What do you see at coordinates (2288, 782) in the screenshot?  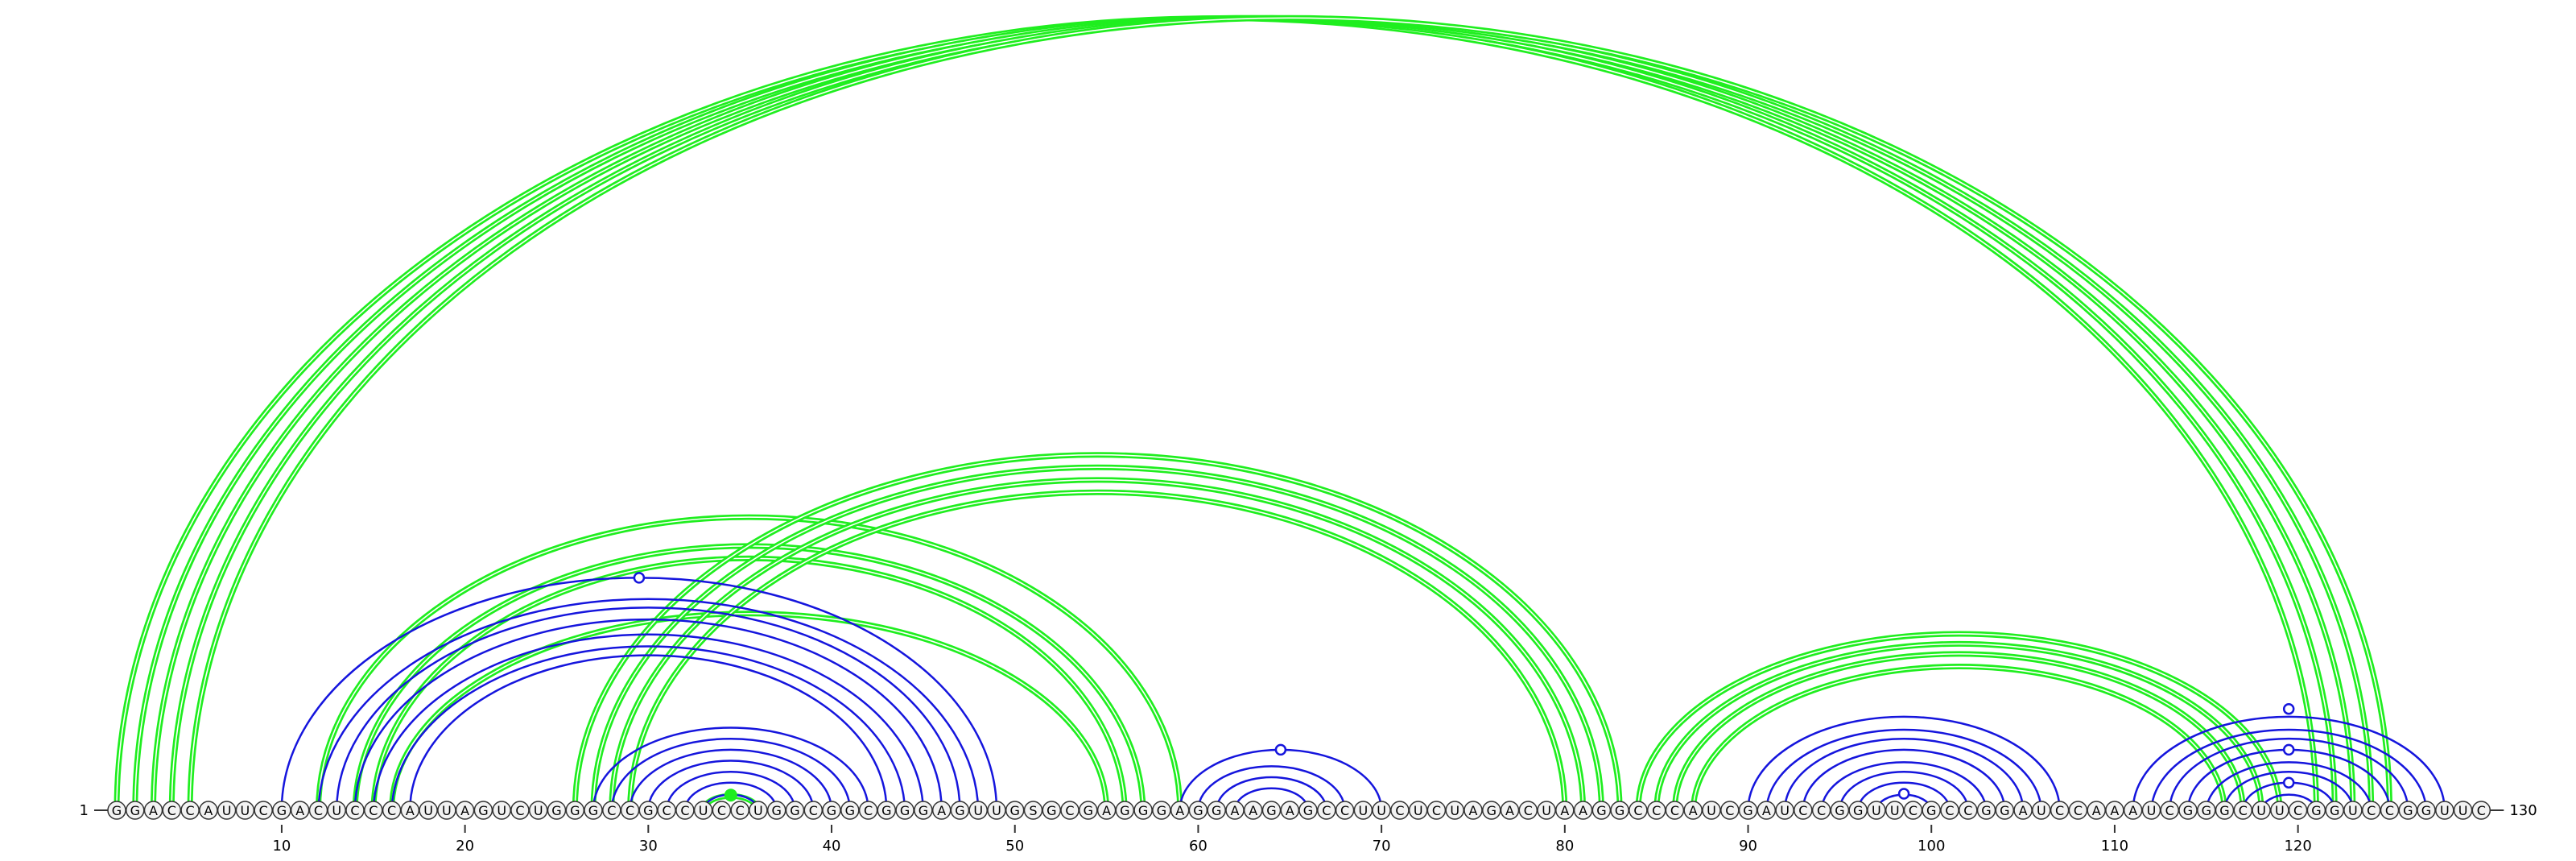 I see `open-pair-marker` at bounding box center [2288, 782].